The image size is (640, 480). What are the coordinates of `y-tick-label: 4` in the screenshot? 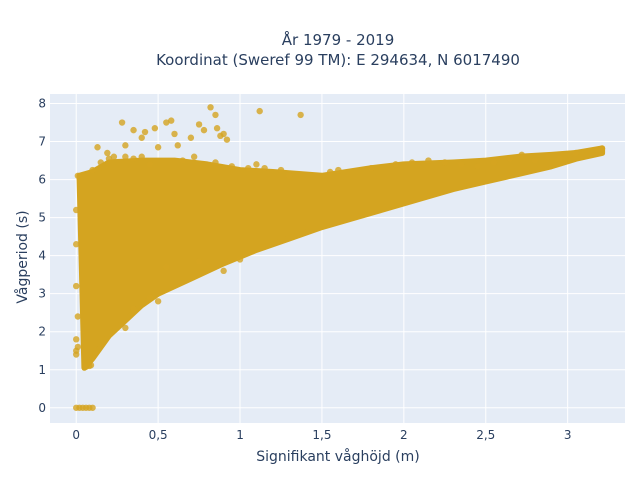 It's located at (42, 256).